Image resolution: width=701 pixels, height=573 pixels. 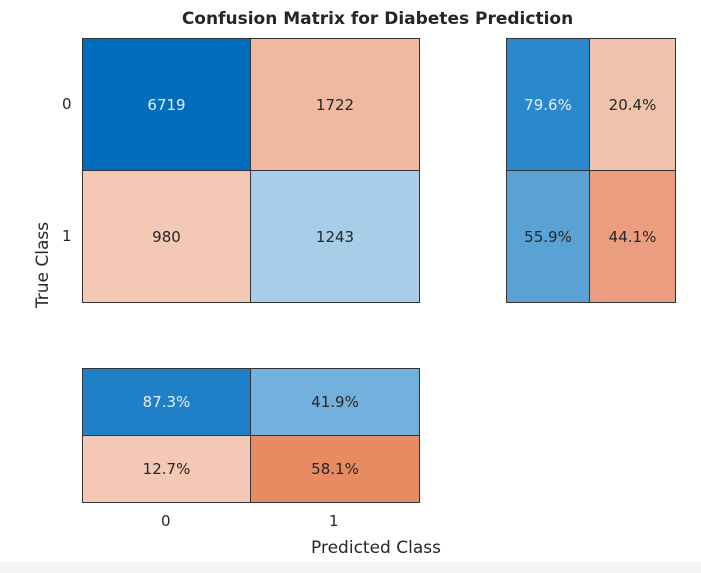 What do you see at coordinates (548, 104) in the screenshot?
I see `row-summary-cell-0-0: 79.6%` at bounding box center [548, 104].